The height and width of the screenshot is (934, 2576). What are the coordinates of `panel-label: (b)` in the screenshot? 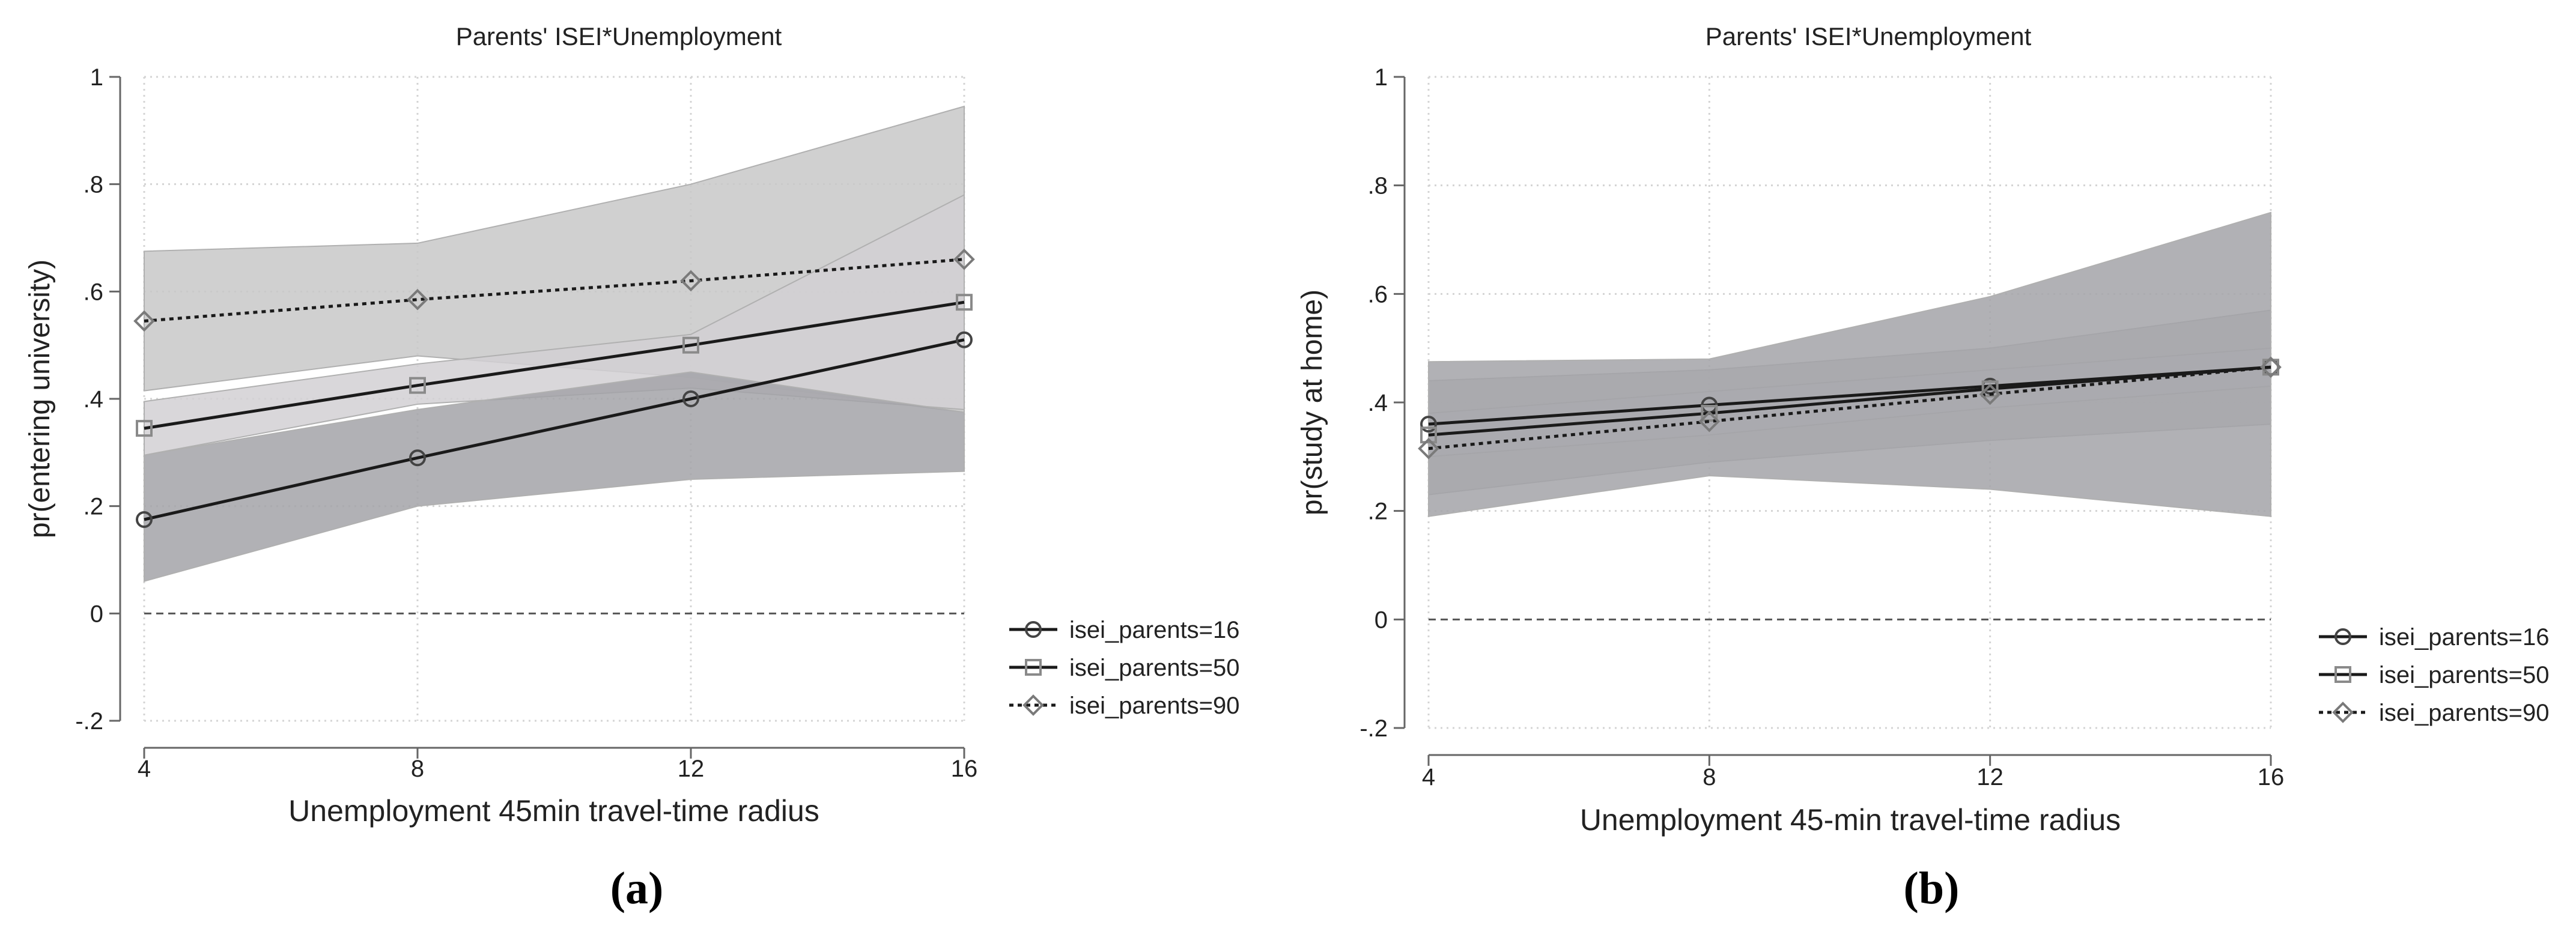 It's located at (1932, 889).